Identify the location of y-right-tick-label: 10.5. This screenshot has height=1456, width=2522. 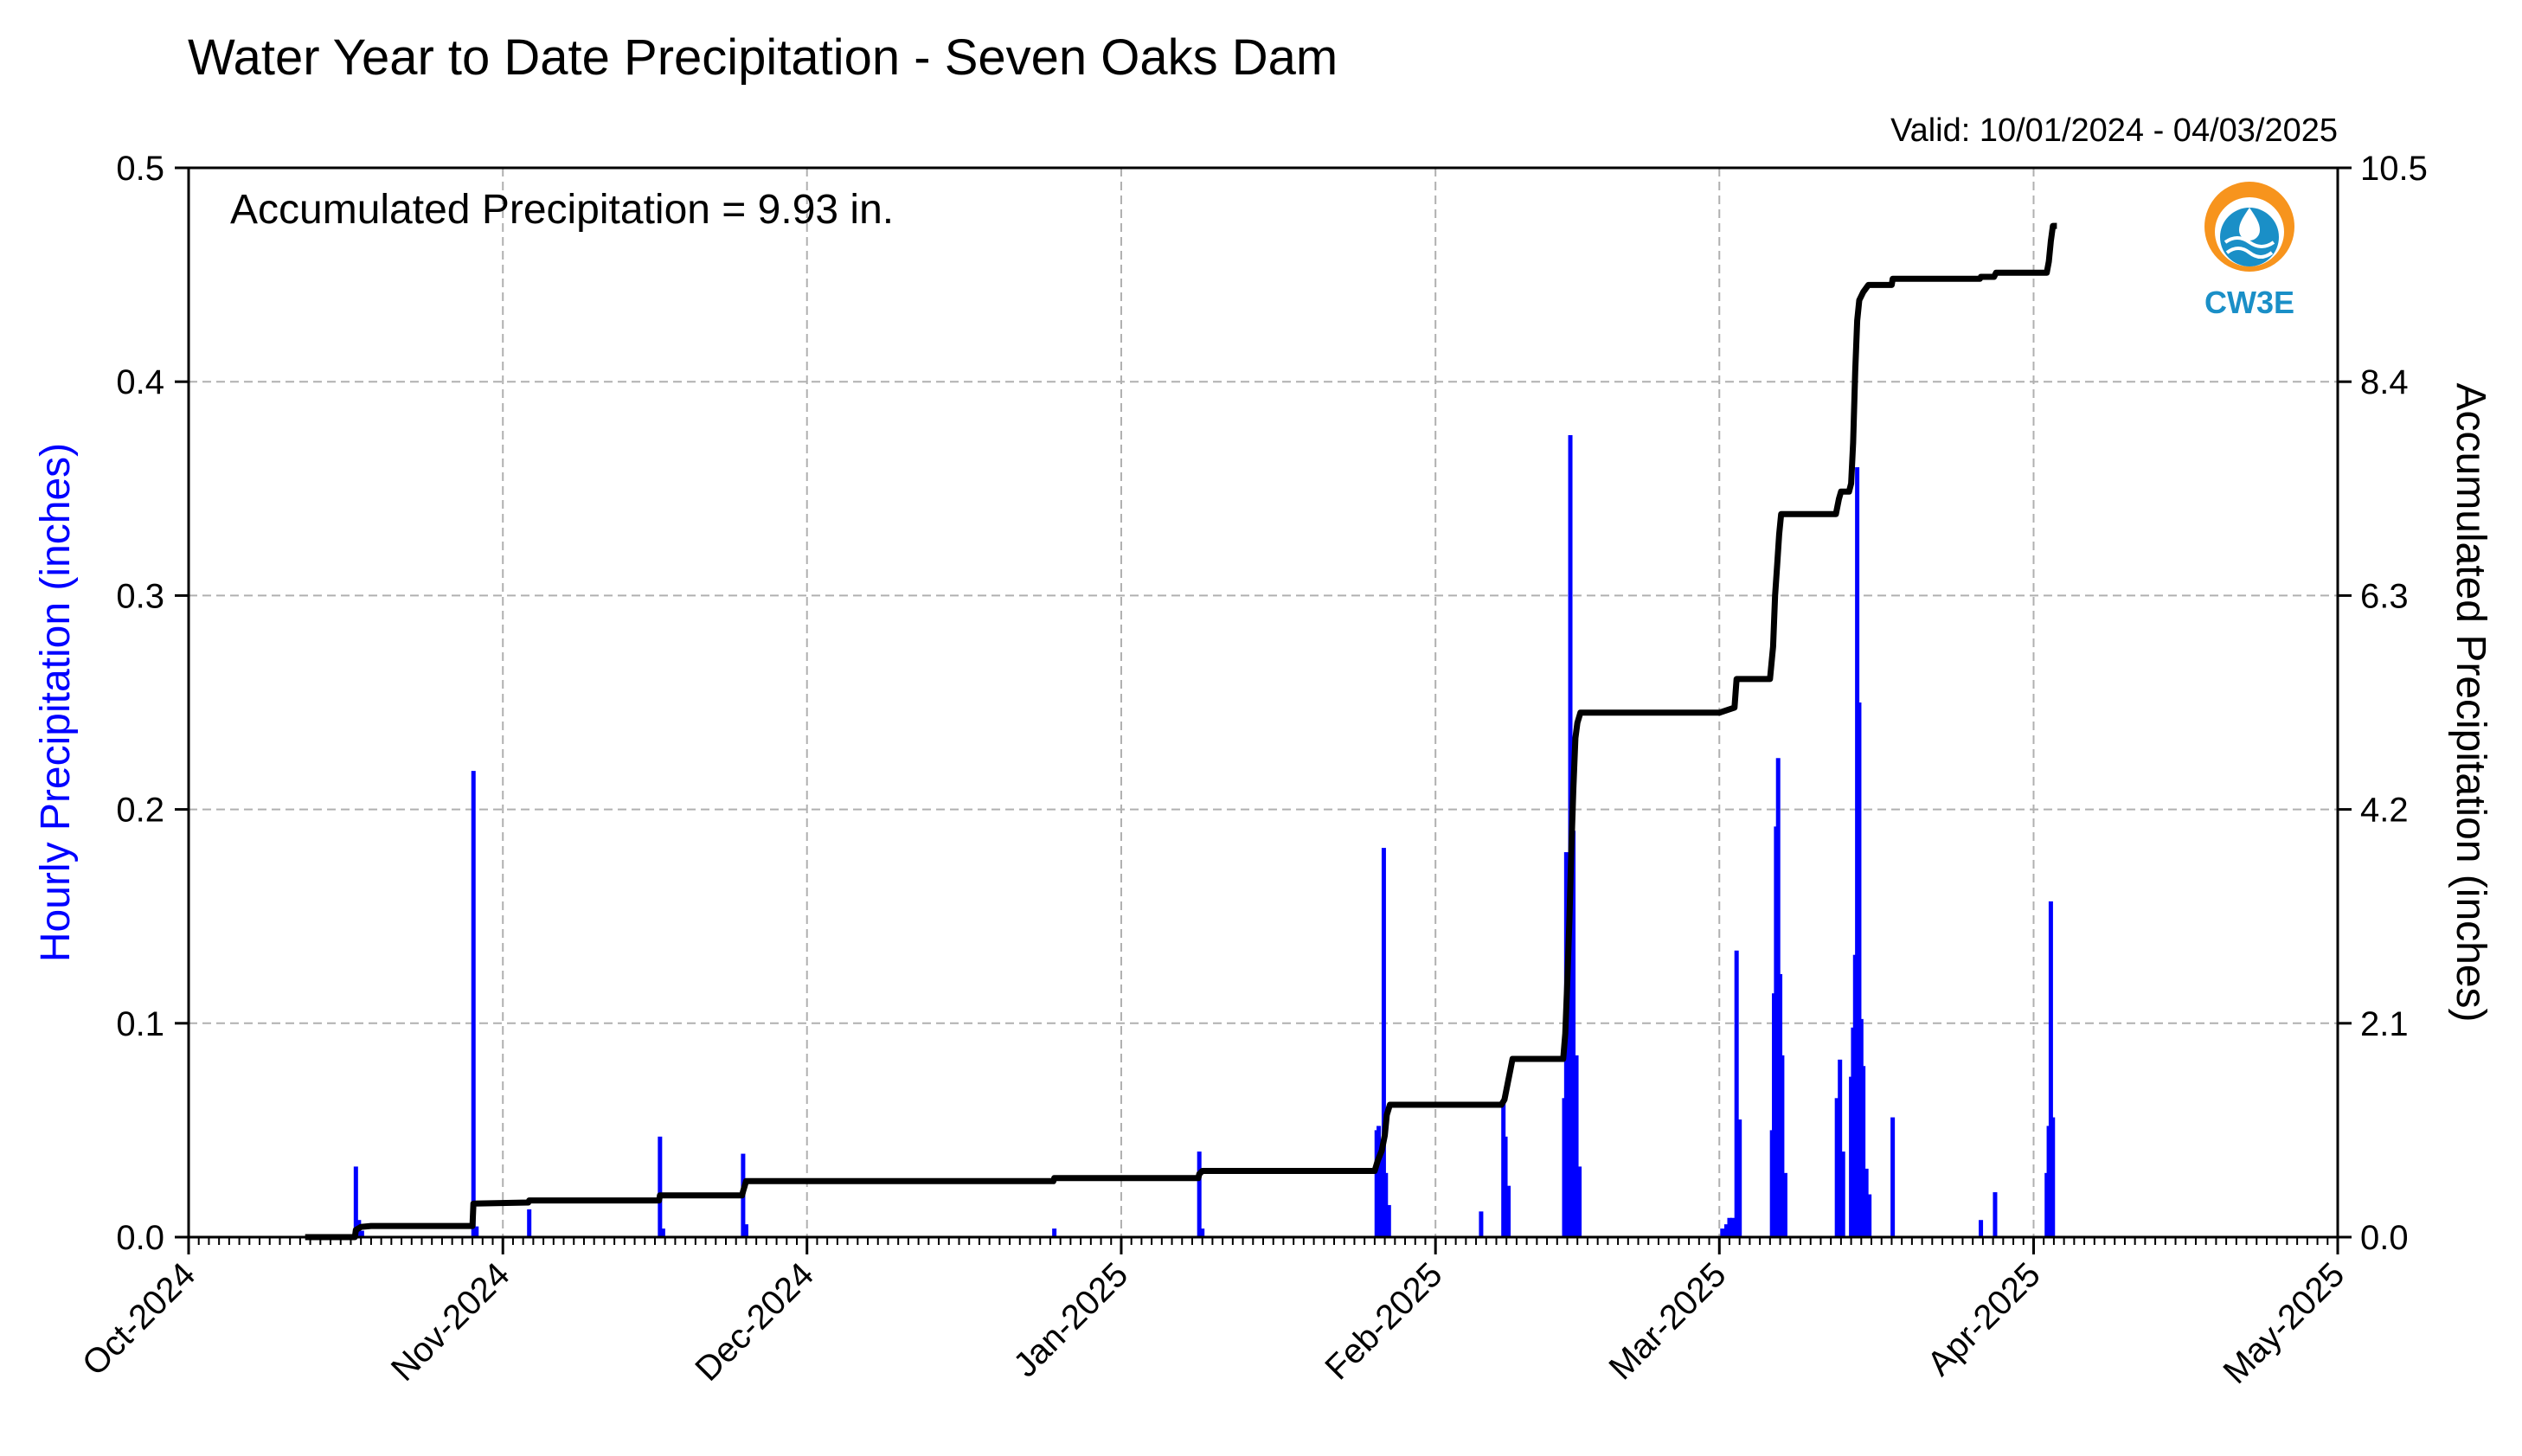
(2394, 169).